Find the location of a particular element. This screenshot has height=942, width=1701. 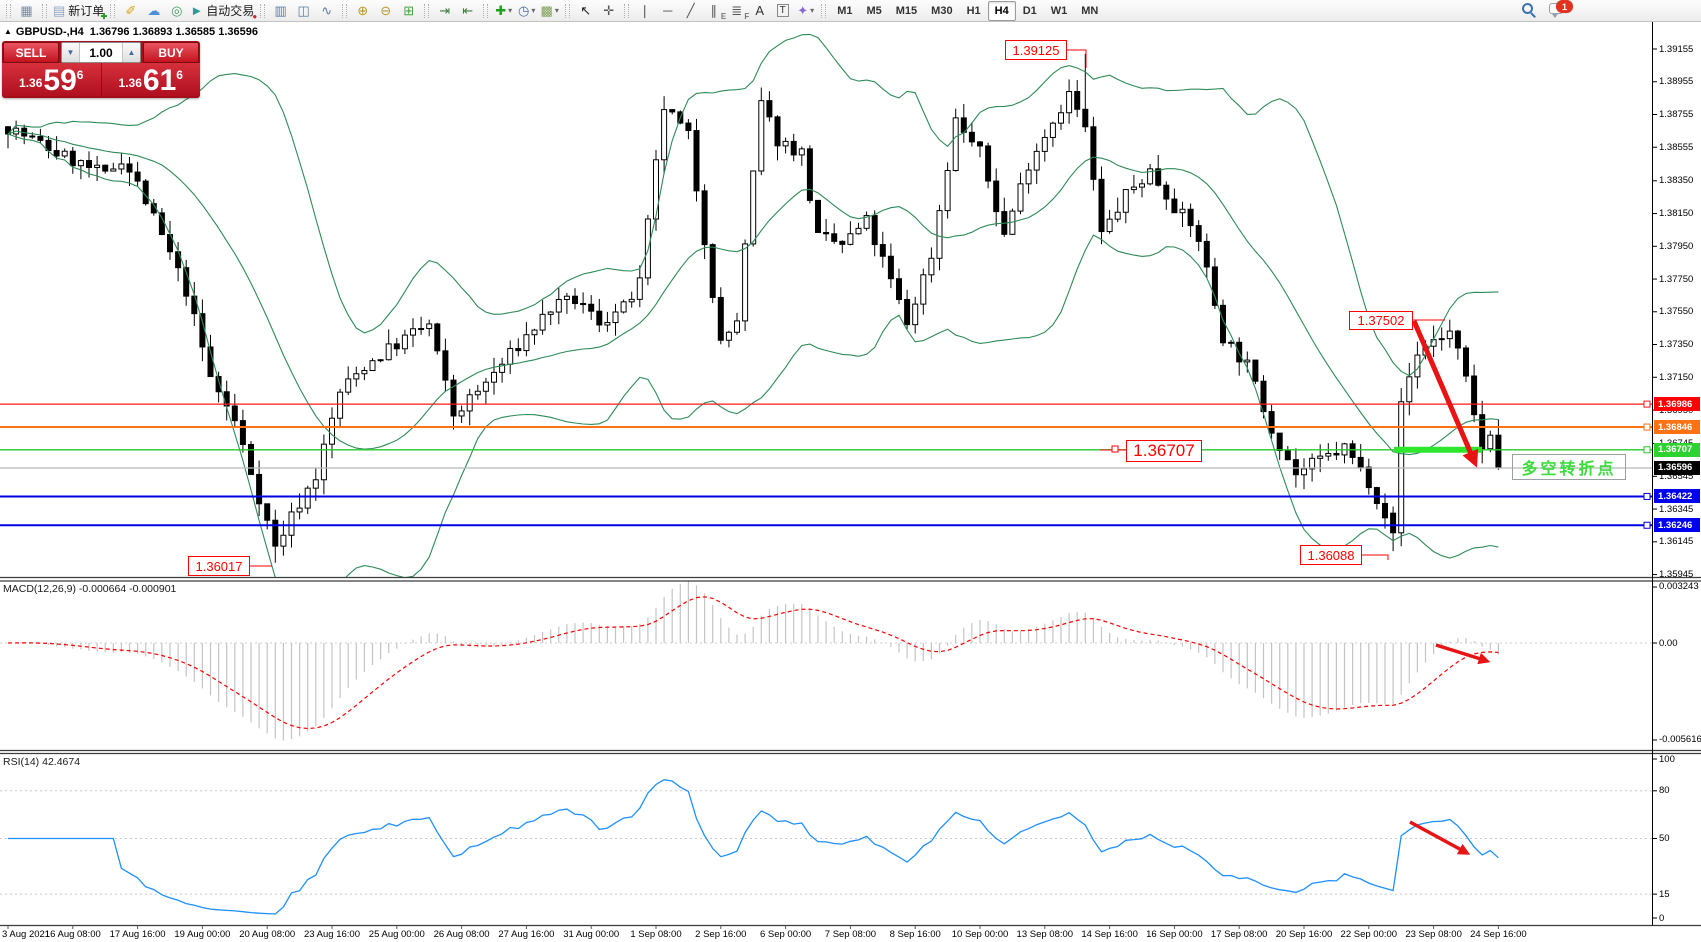

autotrading-button: ► ● 自动交易 is located at coordinates (224, 11).